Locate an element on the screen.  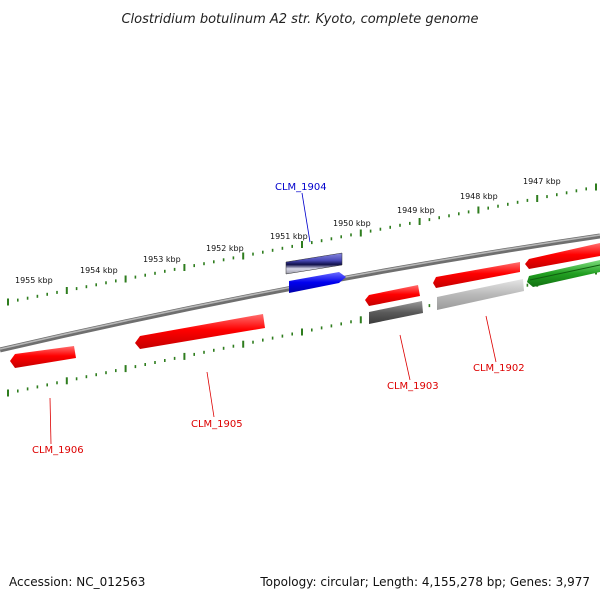
leader-clm-1904 is located at coordinates (306, 217).